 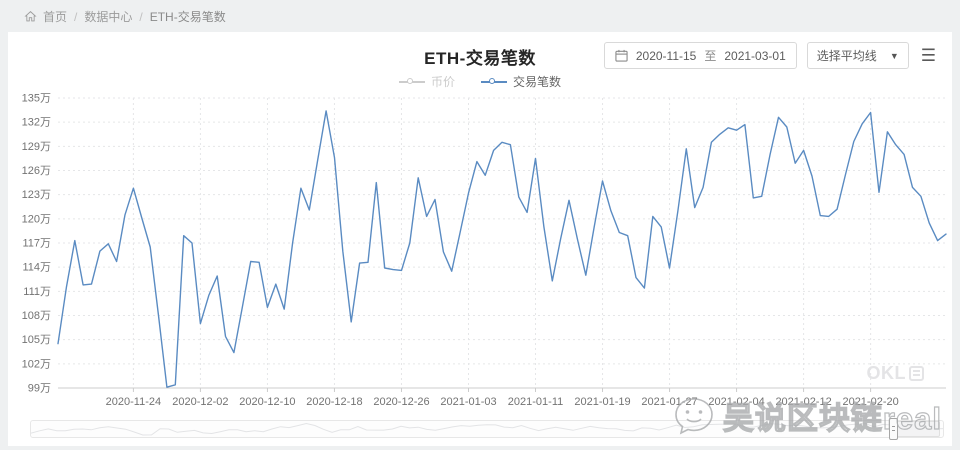 I want to click on menu-icon: ☰, so click(x=928, y=55).